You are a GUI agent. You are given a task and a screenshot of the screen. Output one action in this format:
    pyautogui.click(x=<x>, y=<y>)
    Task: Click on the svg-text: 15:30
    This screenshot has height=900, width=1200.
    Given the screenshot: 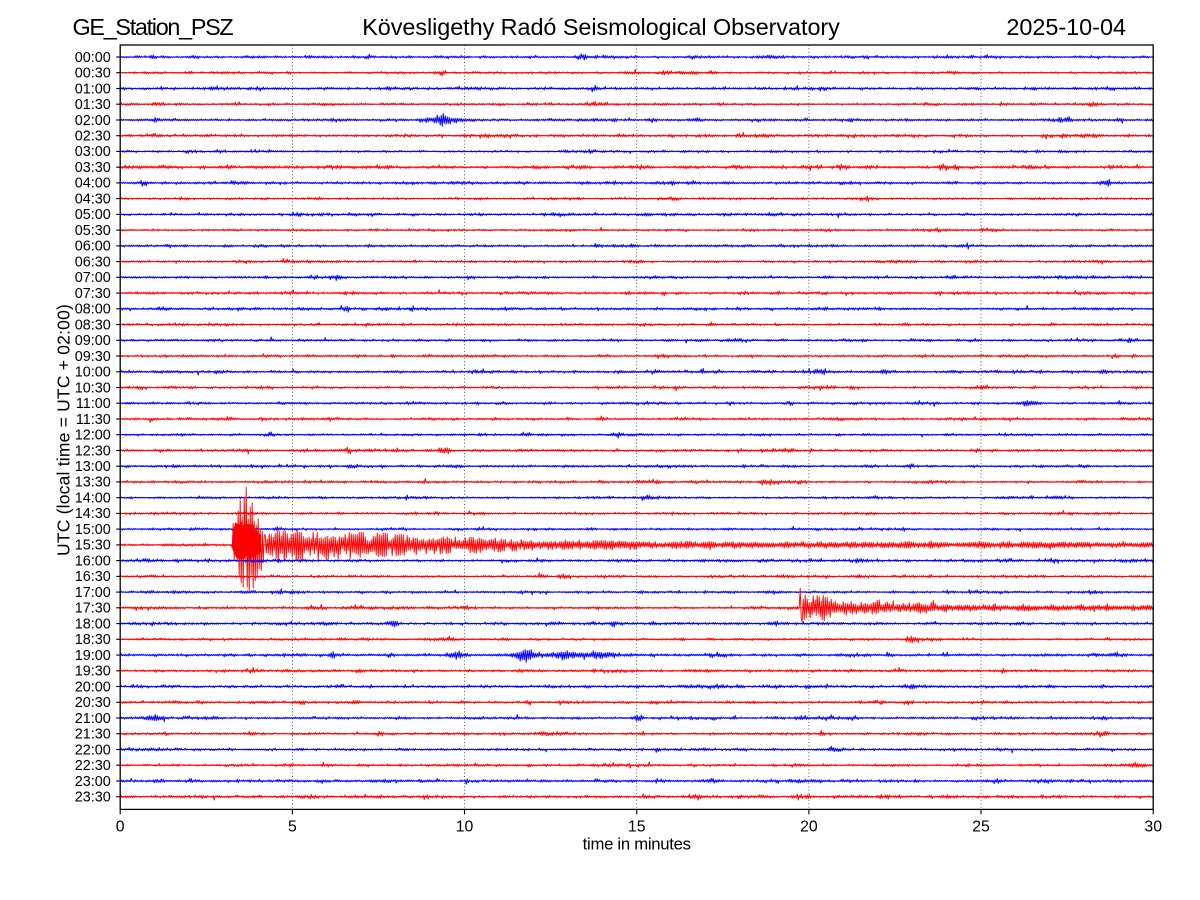 What is the action you would take?
    pyautogui.click(x=93, y=546)
    